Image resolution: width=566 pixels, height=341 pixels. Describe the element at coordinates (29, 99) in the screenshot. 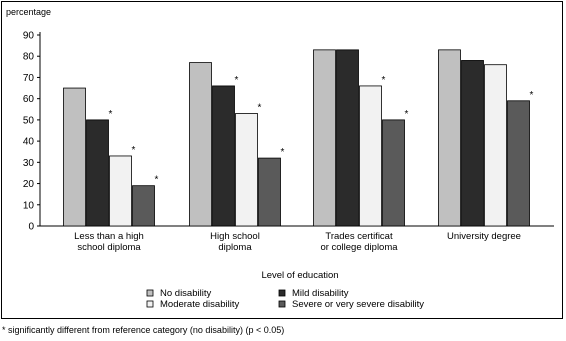

I see `y-tick-label: 60` at that location.